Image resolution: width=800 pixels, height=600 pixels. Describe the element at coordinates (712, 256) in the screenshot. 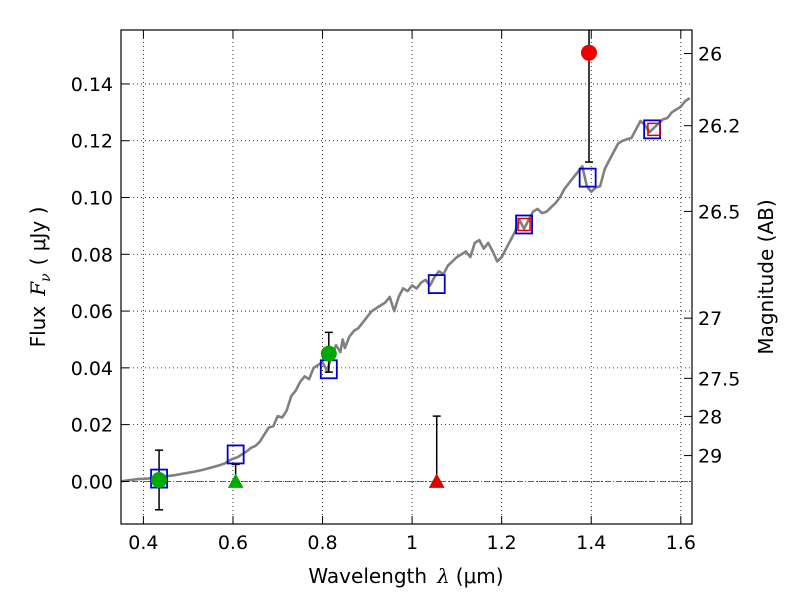

I see `right-axis-ticks: 26 26.2 26.5 27 27.5 28 29` at that location.